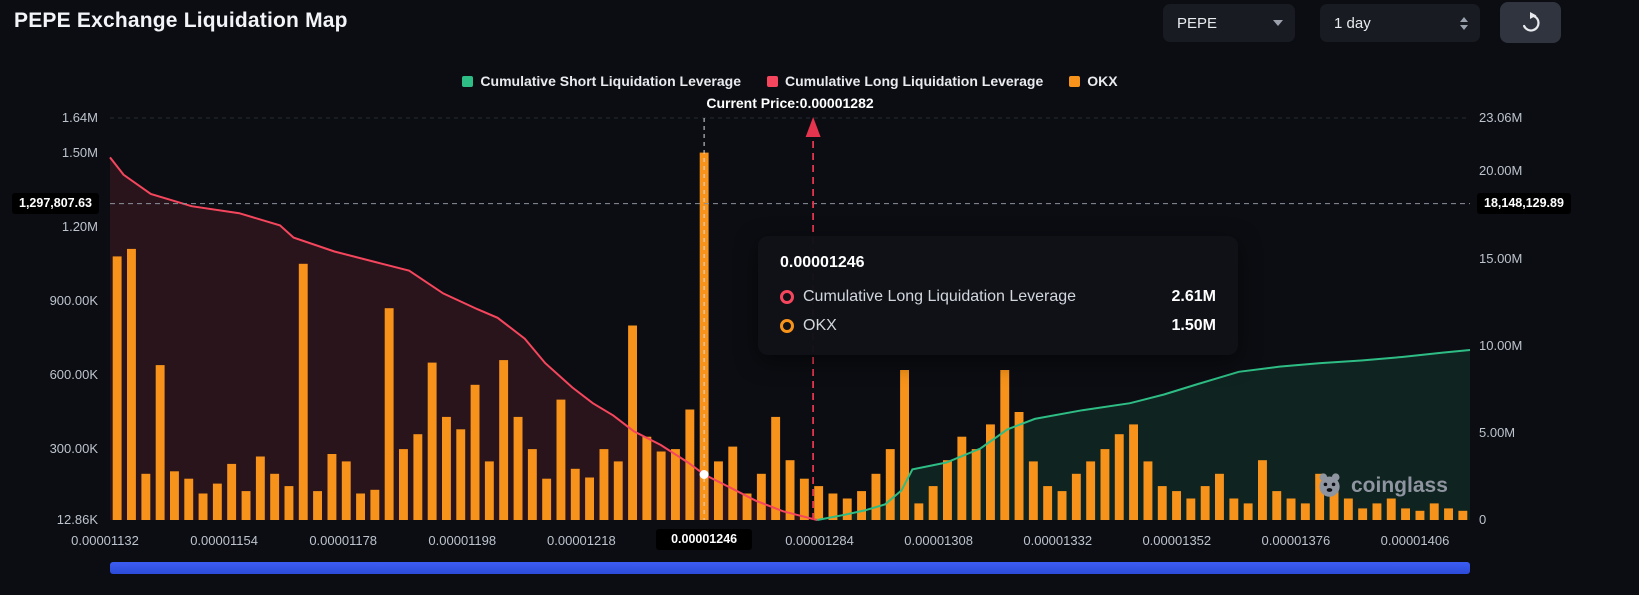 The image size is (1639, 595). Describe the element at coordinates (1197, 23) in the screenshot. I see `coin-select-value: PEPE` at that location.